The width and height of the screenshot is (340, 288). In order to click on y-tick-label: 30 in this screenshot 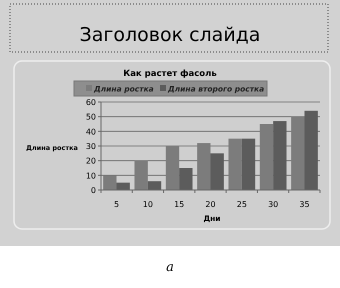, I will do `click(91, 146)`.